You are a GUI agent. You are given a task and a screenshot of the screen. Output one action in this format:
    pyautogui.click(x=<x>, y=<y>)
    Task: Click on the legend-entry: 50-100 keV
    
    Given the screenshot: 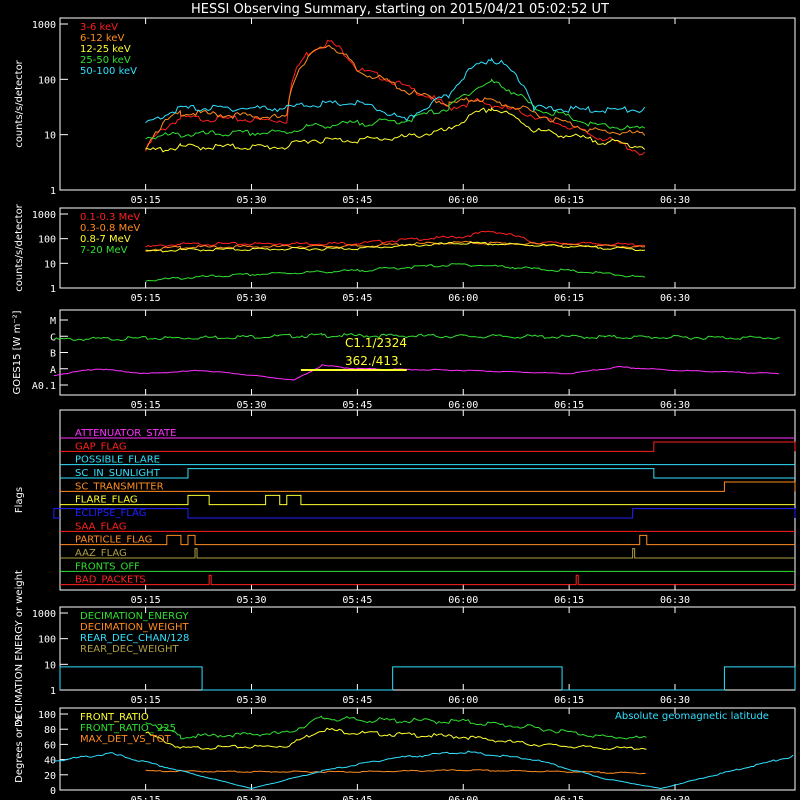 What is the action you would take?
    pyautogui.click(x=108, y=71)
    